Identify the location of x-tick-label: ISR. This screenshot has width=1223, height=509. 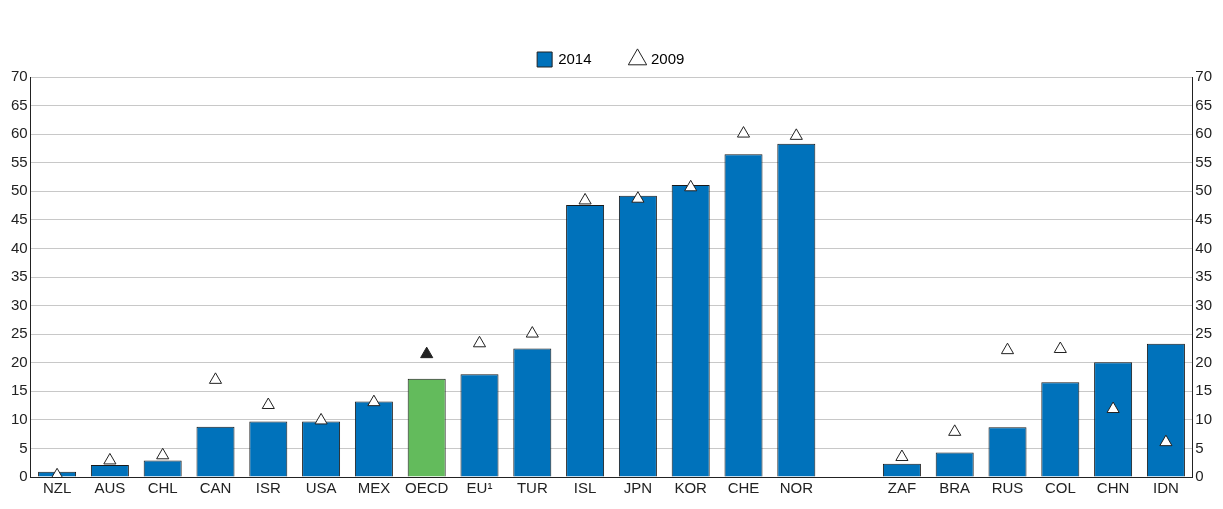
(268, 488).